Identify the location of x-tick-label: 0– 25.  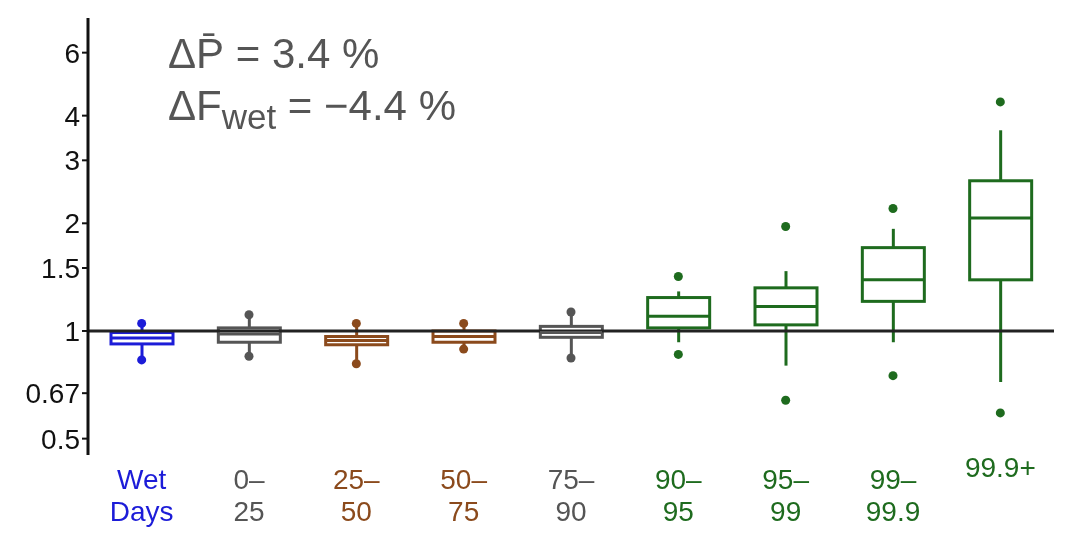
(249, 495).